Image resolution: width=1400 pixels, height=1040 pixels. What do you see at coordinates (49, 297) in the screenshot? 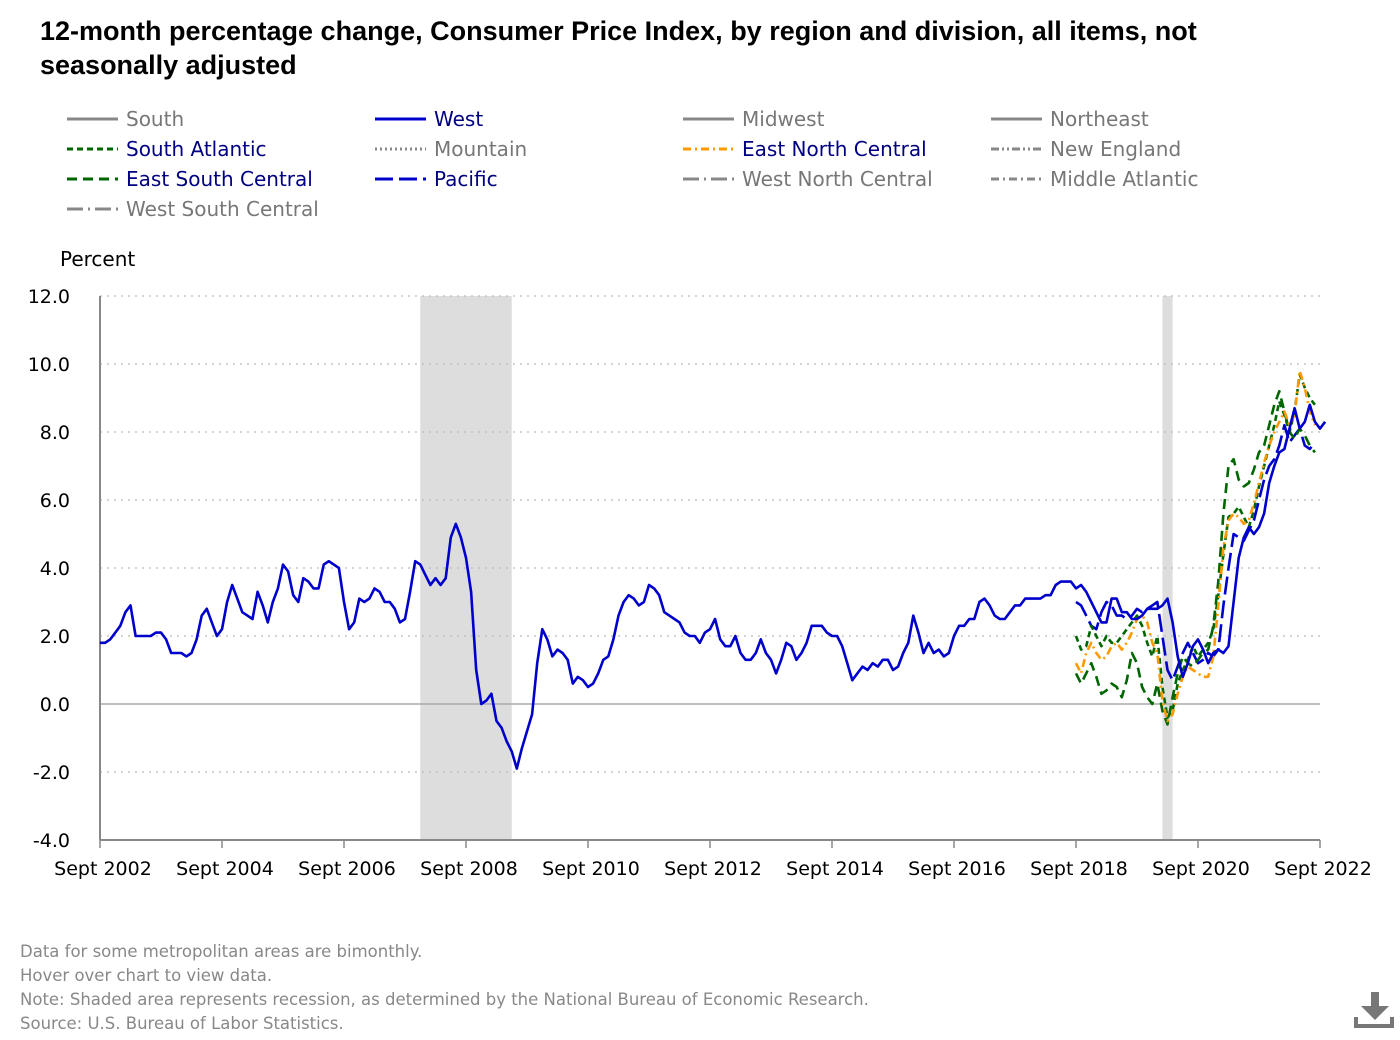
I see `y-tick-label: 12.0` at bounding box center [49, 297].